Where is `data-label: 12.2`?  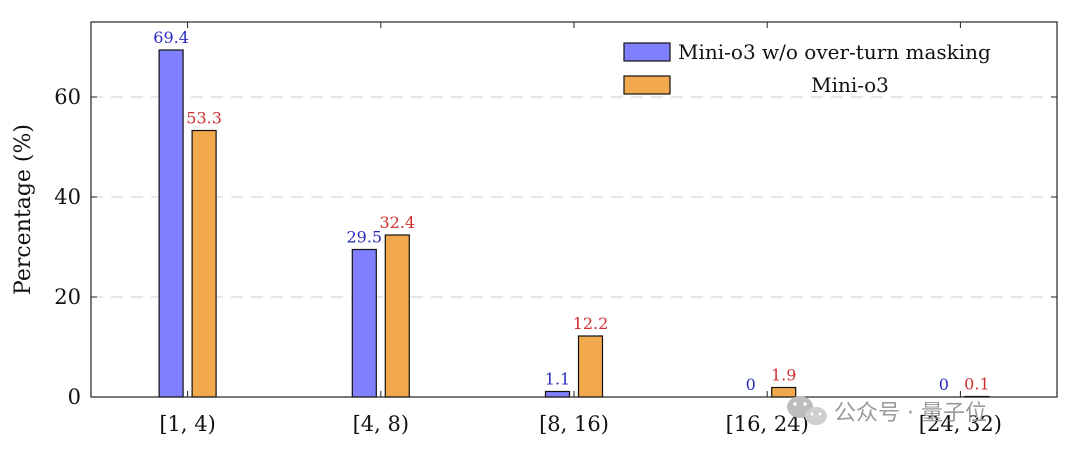 data-label: 12.2 is located at coordinates (591, 323).